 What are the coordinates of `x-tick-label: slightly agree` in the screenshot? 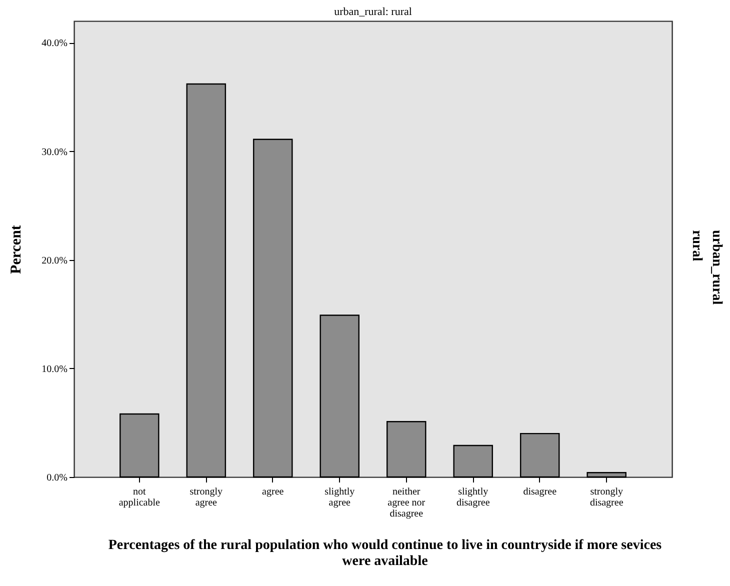 It's located at (339, 497).